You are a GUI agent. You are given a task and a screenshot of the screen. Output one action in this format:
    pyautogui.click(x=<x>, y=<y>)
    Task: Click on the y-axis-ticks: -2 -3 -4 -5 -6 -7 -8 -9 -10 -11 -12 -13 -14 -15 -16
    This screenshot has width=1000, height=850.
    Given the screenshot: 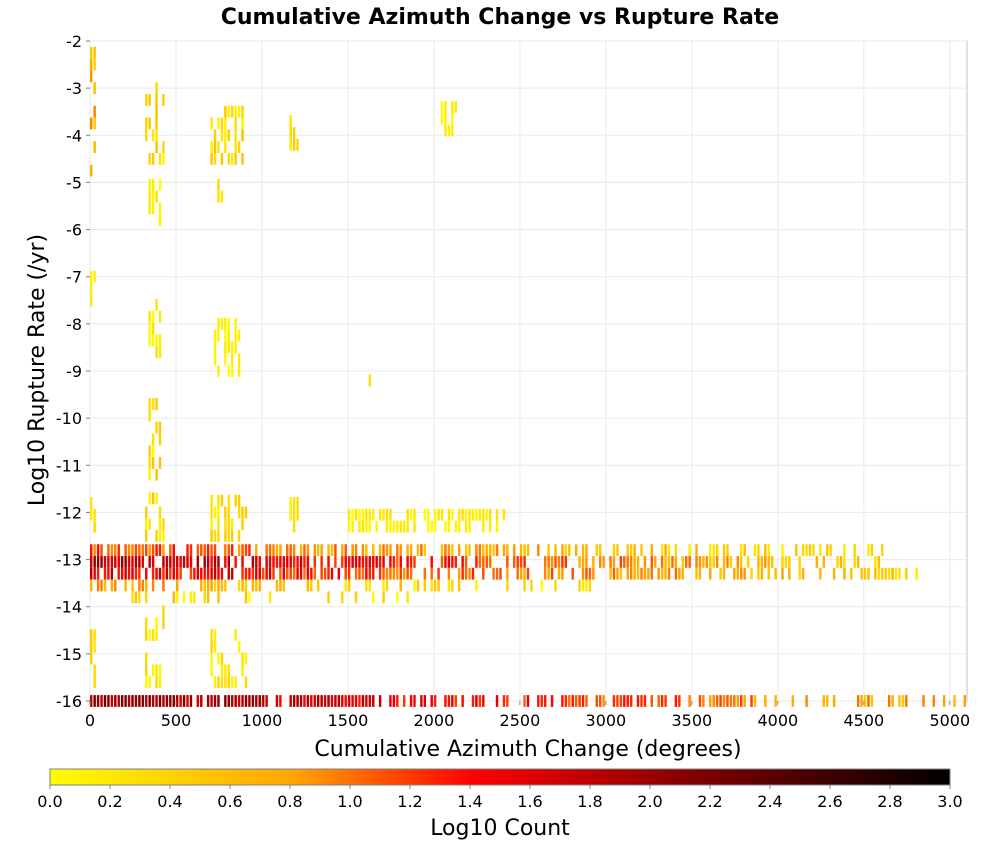 What is the action you would take?
    pyautogui.click(x=73, y=371)
    